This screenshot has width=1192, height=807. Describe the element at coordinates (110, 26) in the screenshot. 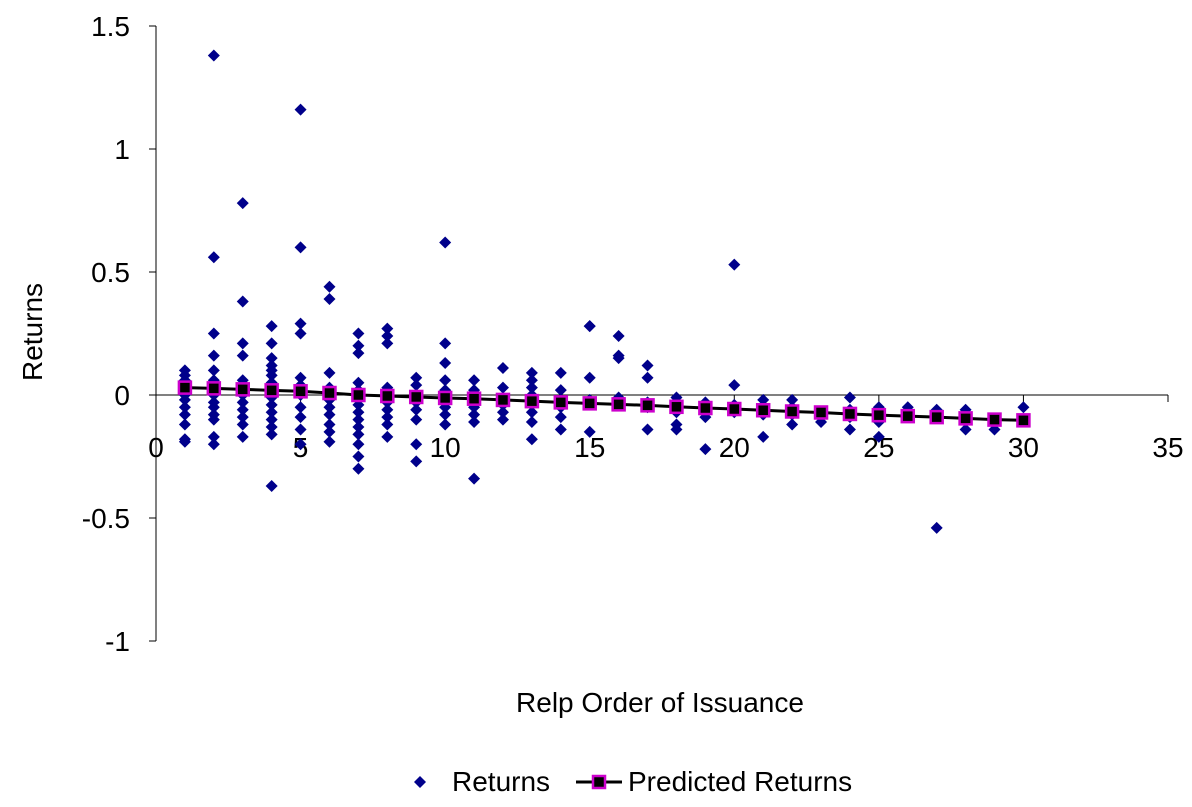

I see `y-tick-label: 1.5` at that location.